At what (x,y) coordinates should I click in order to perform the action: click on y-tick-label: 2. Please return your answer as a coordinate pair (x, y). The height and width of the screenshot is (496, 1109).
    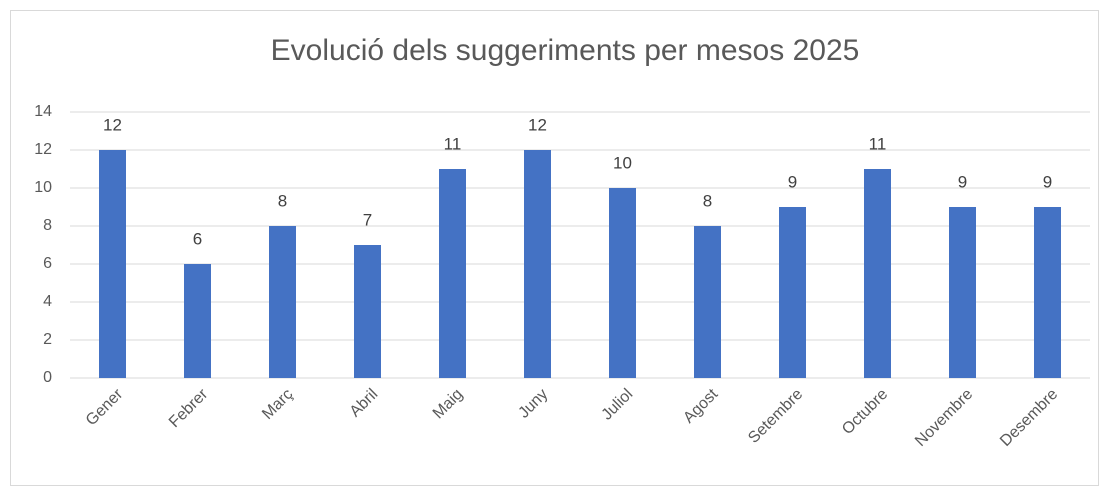
    Looking at the image, I should click on (47, 339).